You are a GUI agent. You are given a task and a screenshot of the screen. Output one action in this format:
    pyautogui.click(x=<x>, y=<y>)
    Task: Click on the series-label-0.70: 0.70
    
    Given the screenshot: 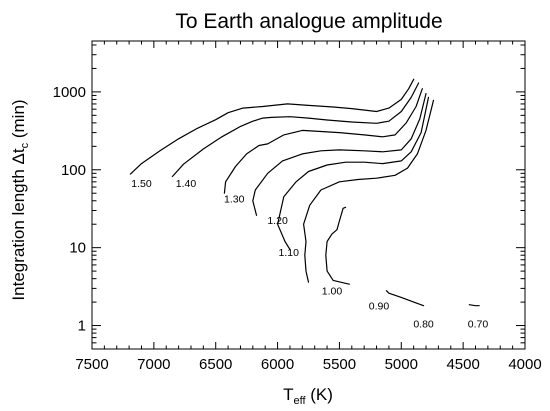 What is the action you would take?
    pyautogui.click(x=478, y=324)
    